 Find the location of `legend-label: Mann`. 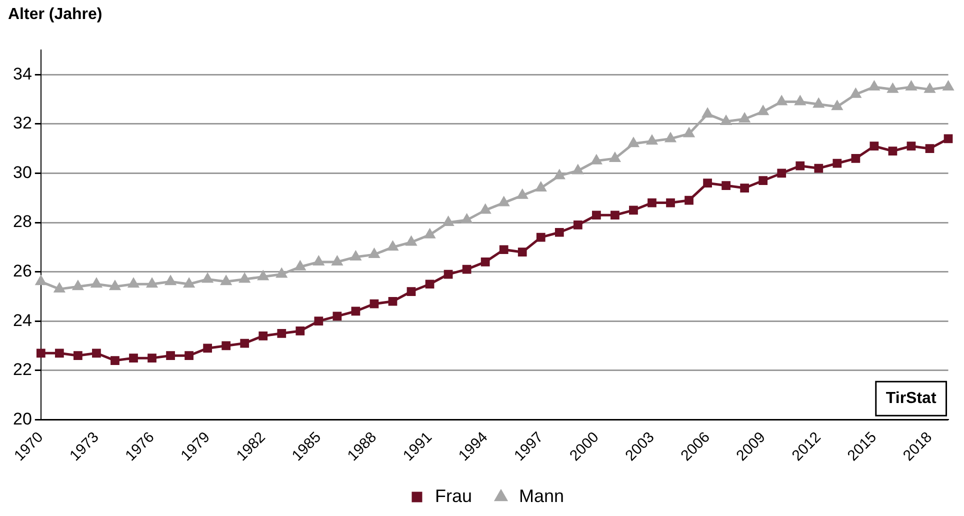

legend-label: Mann is located at coordinates (541, 496).